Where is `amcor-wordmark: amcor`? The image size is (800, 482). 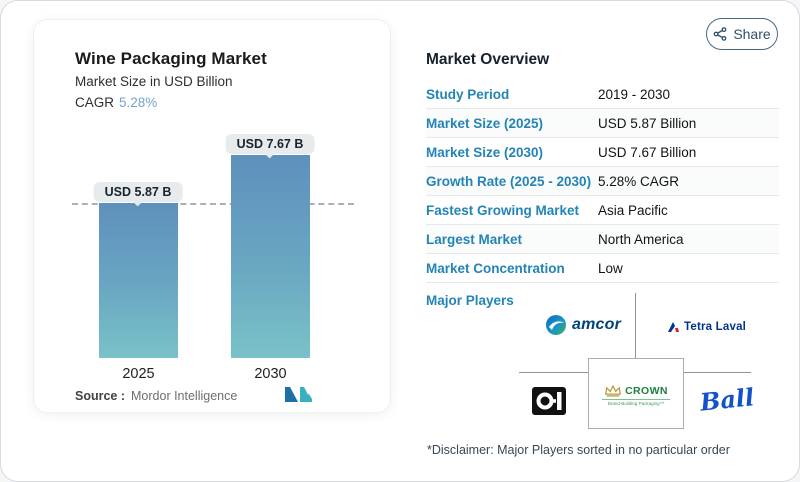 amcor-wordmark: amcor is located at coordinates (597, 324).